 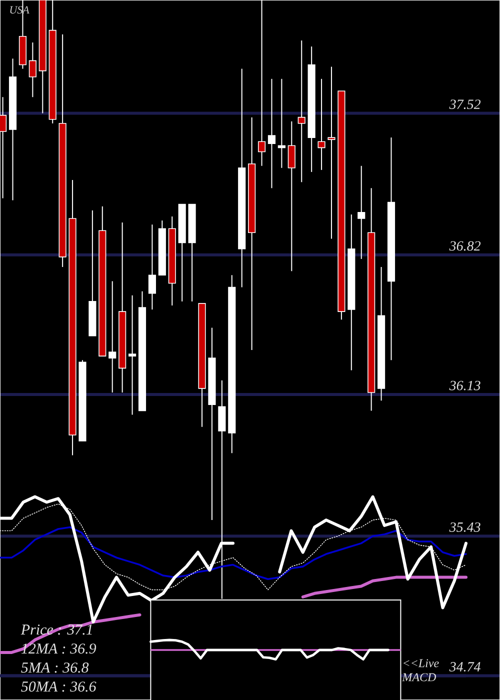 What do you see at coordinates (55, 667) in the screenshot?
I see `annotation: 5MA : 36.8` at bounding box center [55, 667].